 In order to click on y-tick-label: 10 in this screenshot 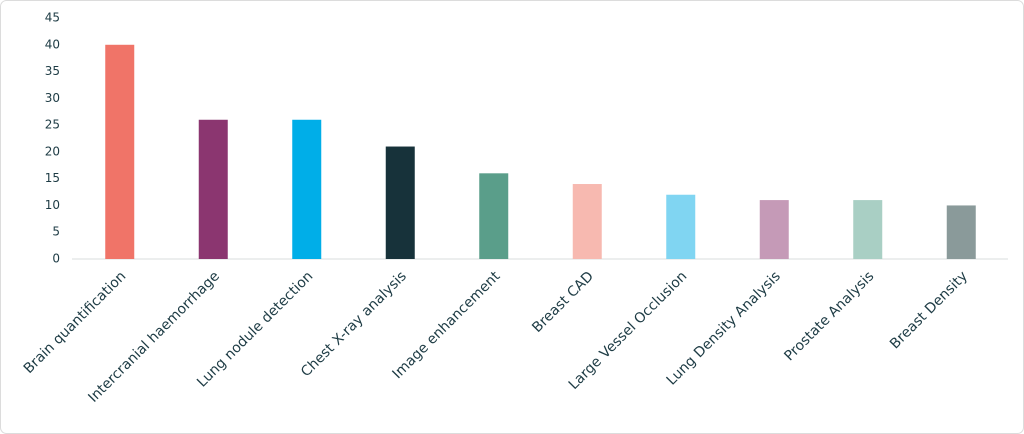, I will do `click(52, 205)`.